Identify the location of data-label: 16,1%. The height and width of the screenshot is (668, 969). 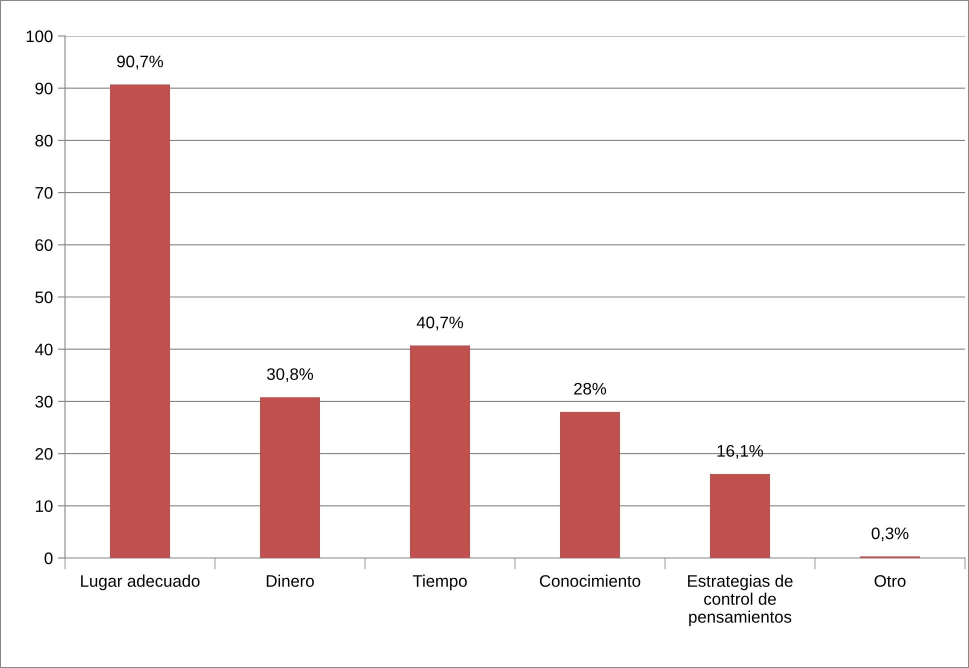
(741, 451).